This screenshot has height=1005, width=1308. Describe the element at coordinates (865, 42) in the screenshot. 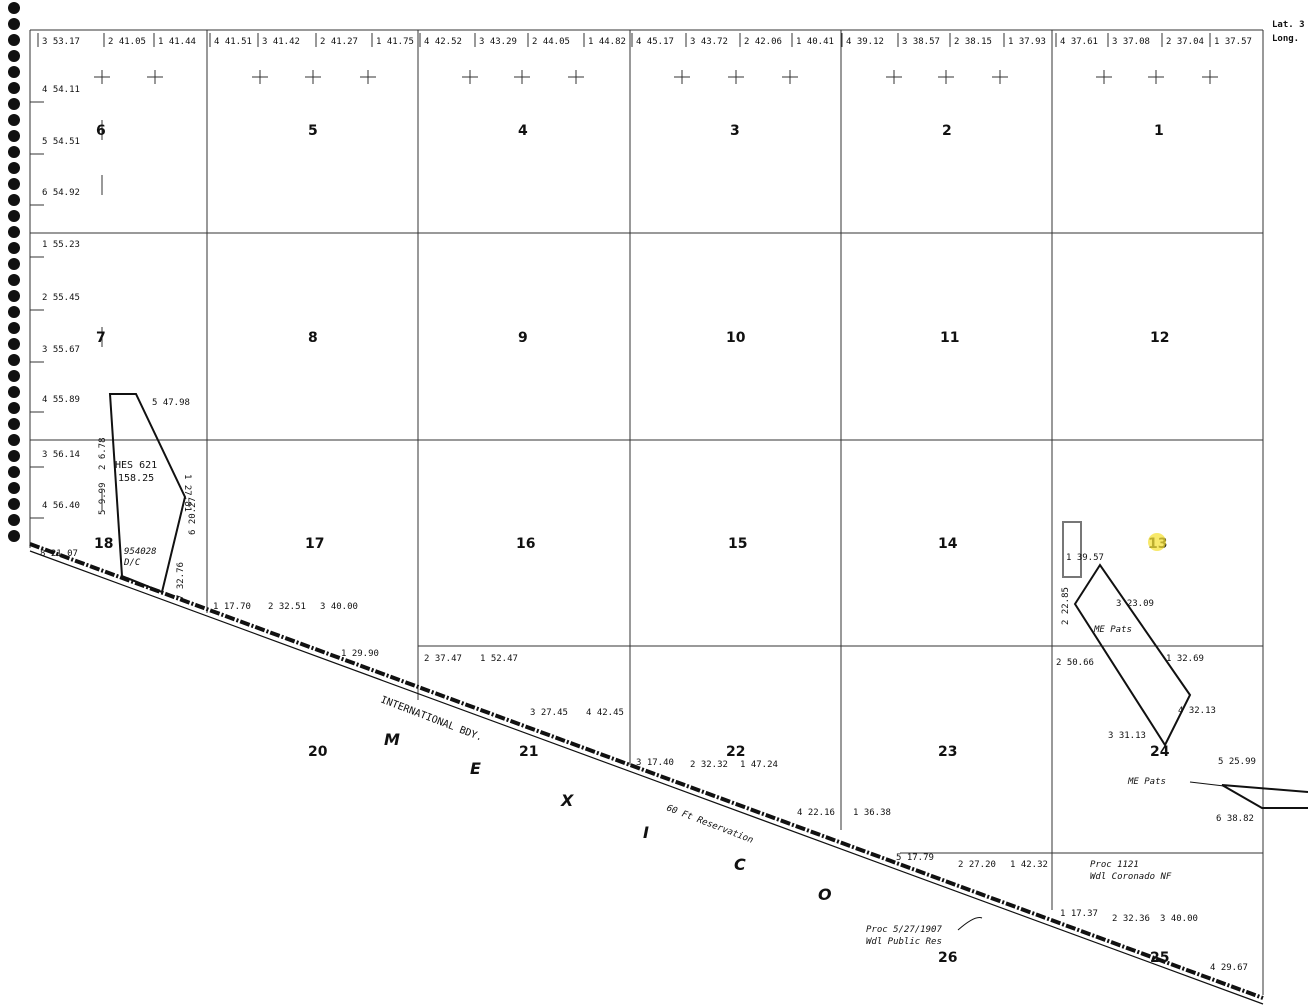

I see `top-lot-label: 4 39.12` at that location.